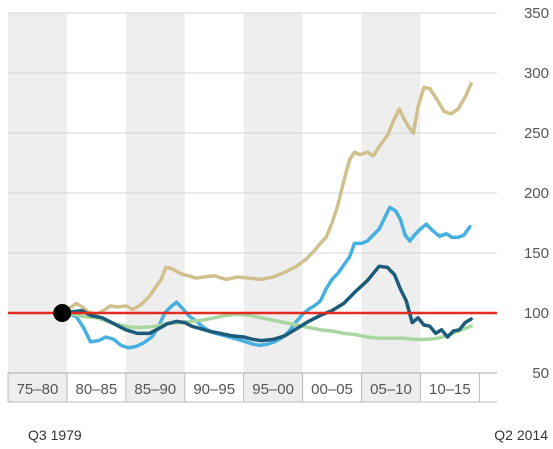 Image resolution: width=553 pixels, height=449 pixels. I want to click on reference-line-group, so click(252, 313).